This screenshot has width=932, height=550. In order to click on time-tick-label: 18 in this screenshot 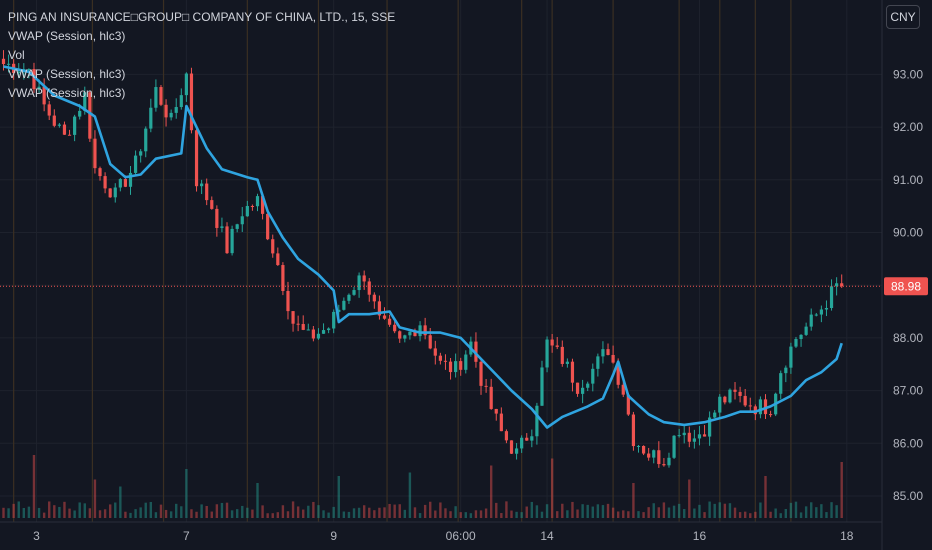, I will do `click(847, 536)`.